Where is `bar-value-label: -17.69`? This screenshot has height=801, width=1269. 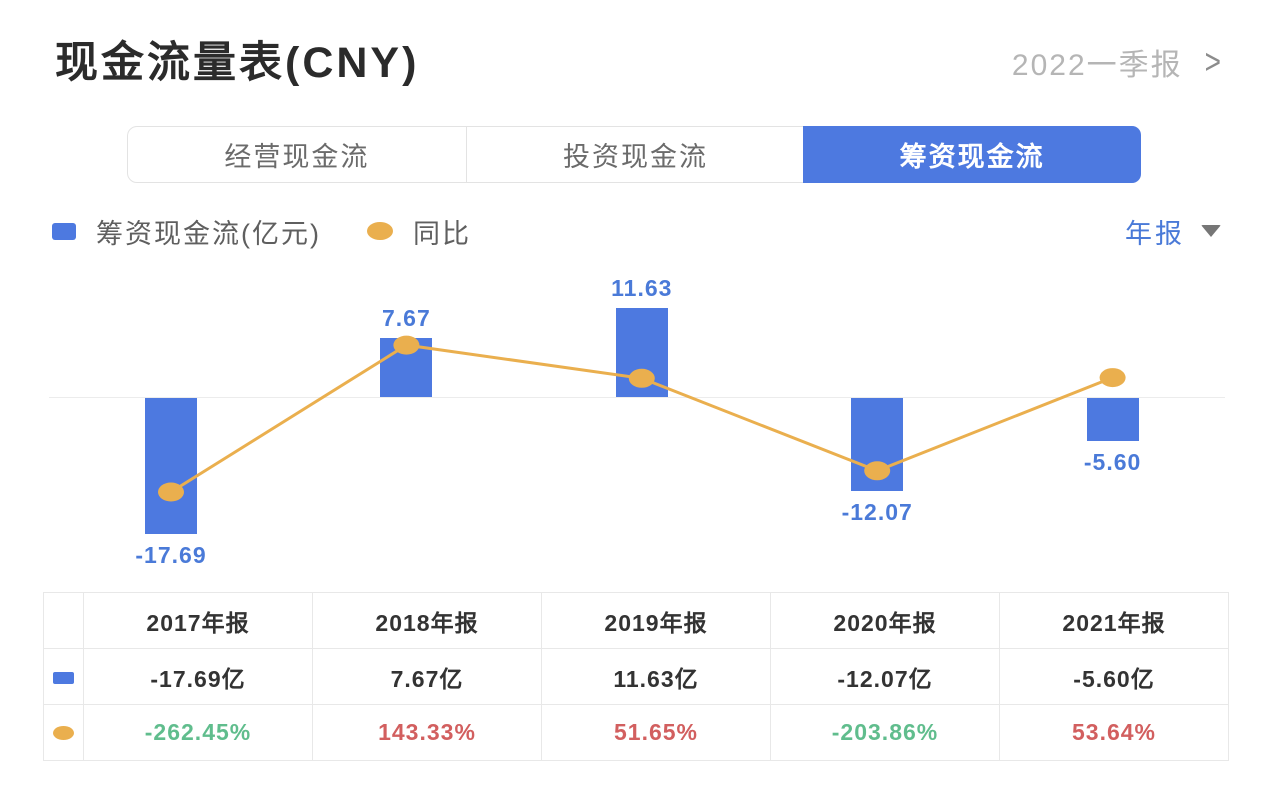 bar-value-label: -17.69 is located at coordinates (171, 555).